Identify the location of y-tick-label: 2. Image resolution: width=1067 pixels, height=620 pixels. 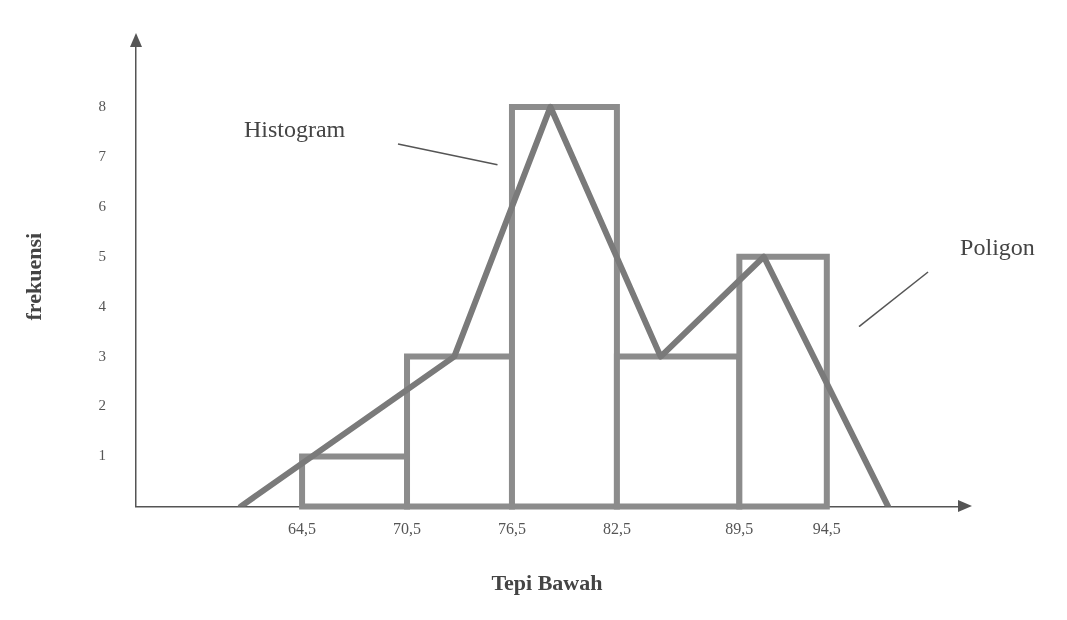
(102, 405).